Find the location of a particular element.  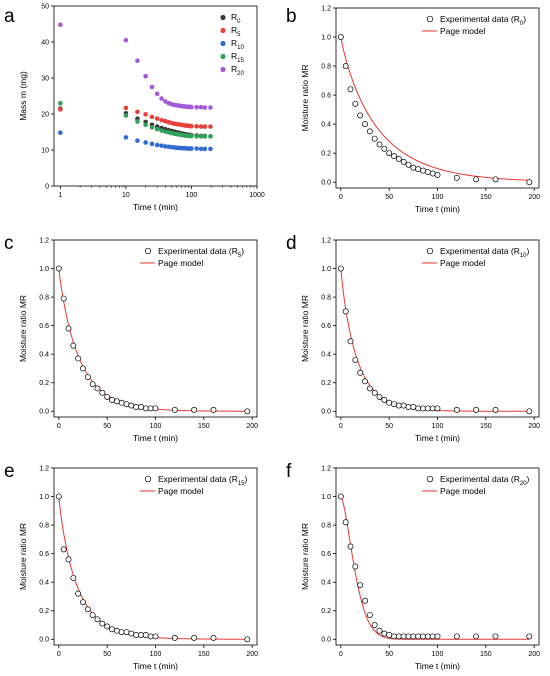

legend-label: R15 is located at coordinates (237, 57).